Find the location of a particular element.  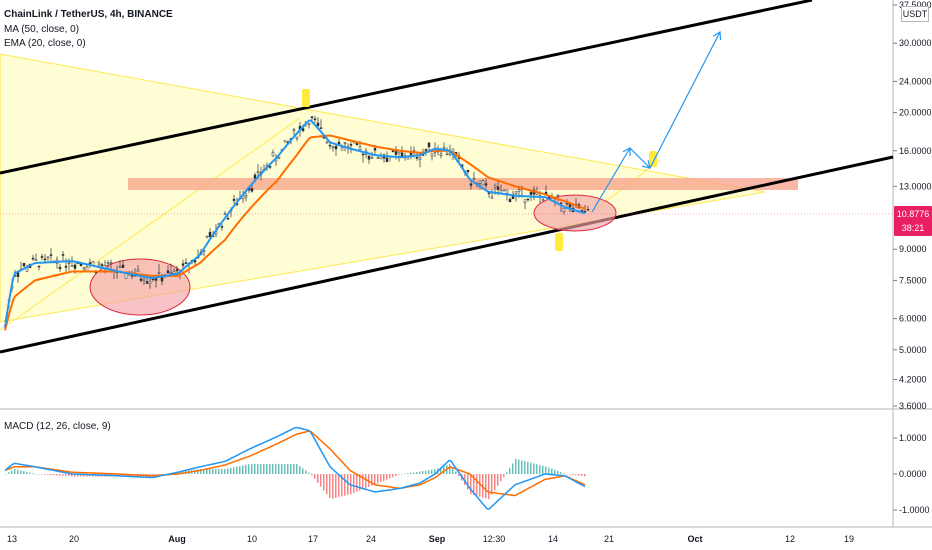

price-tick-label: 9.0000 is located at coordinates (913, 249).